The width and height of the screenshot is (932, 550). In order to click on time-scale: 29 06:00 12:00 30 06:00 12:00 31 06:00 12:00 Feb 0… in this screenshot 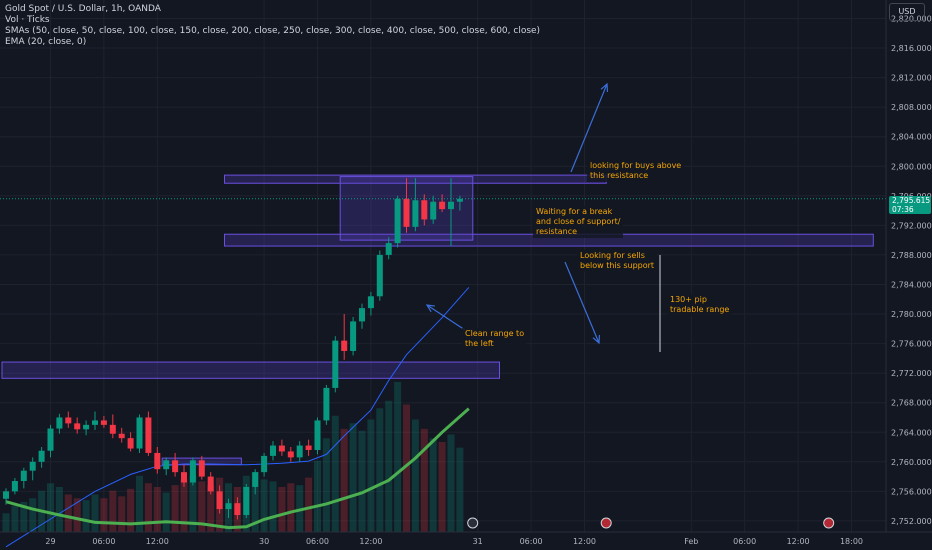, I will do `click(466, 538)`.